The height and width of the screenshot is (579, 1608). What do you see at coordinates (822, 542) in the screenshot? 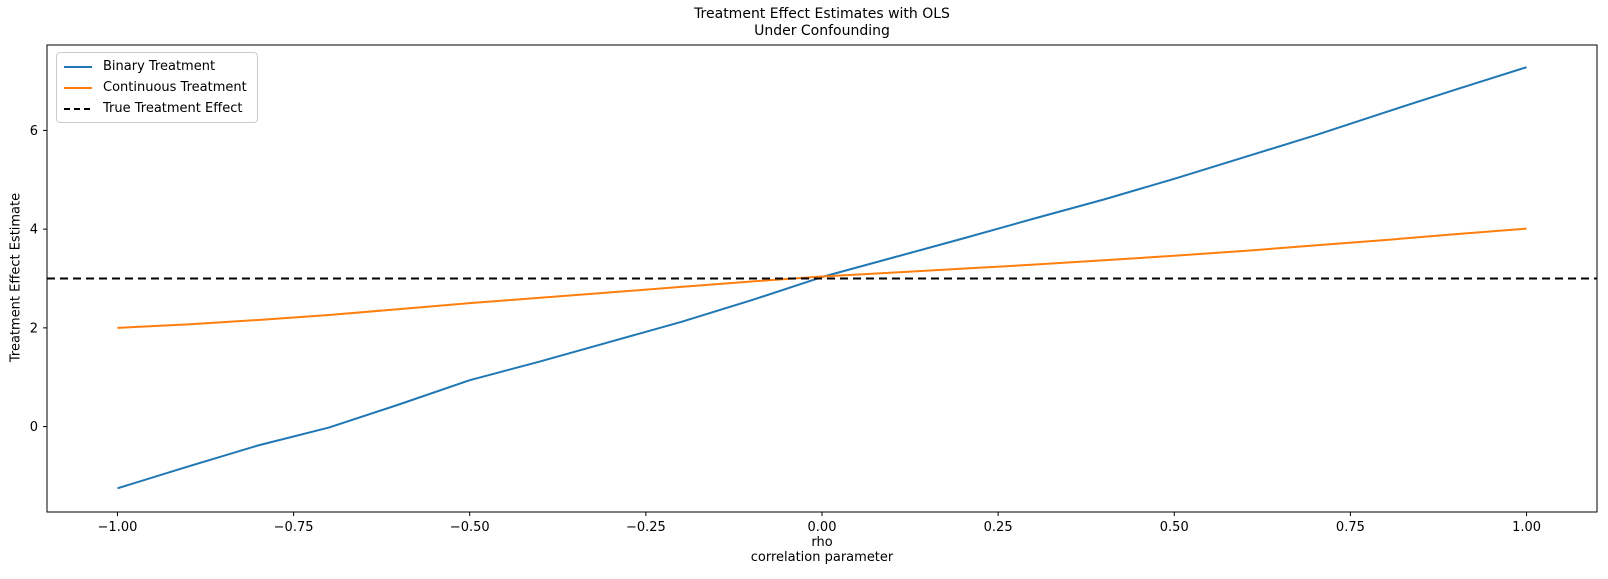
I see `x-axis-label-line1: rho` at bounding box center [822, 542].